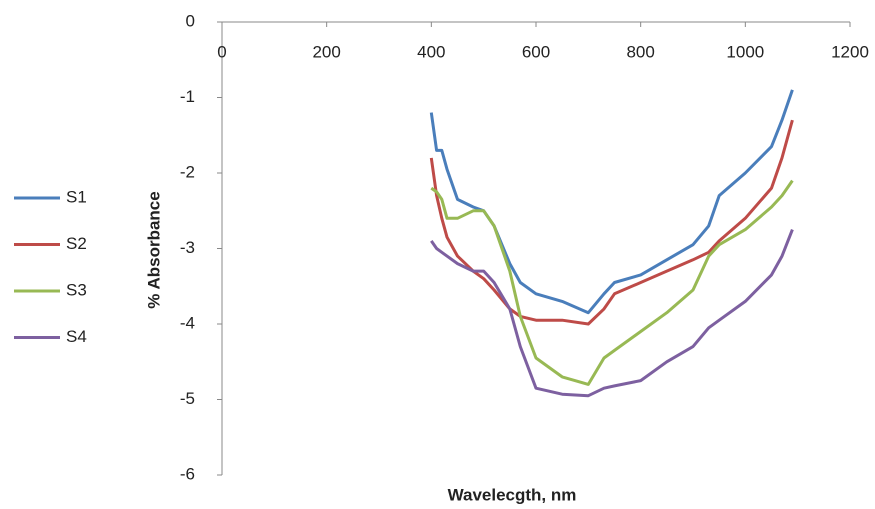  Describe the element at coordinates (187, 247) in the screenshot. I see `y-tick-label: -3` at that location.